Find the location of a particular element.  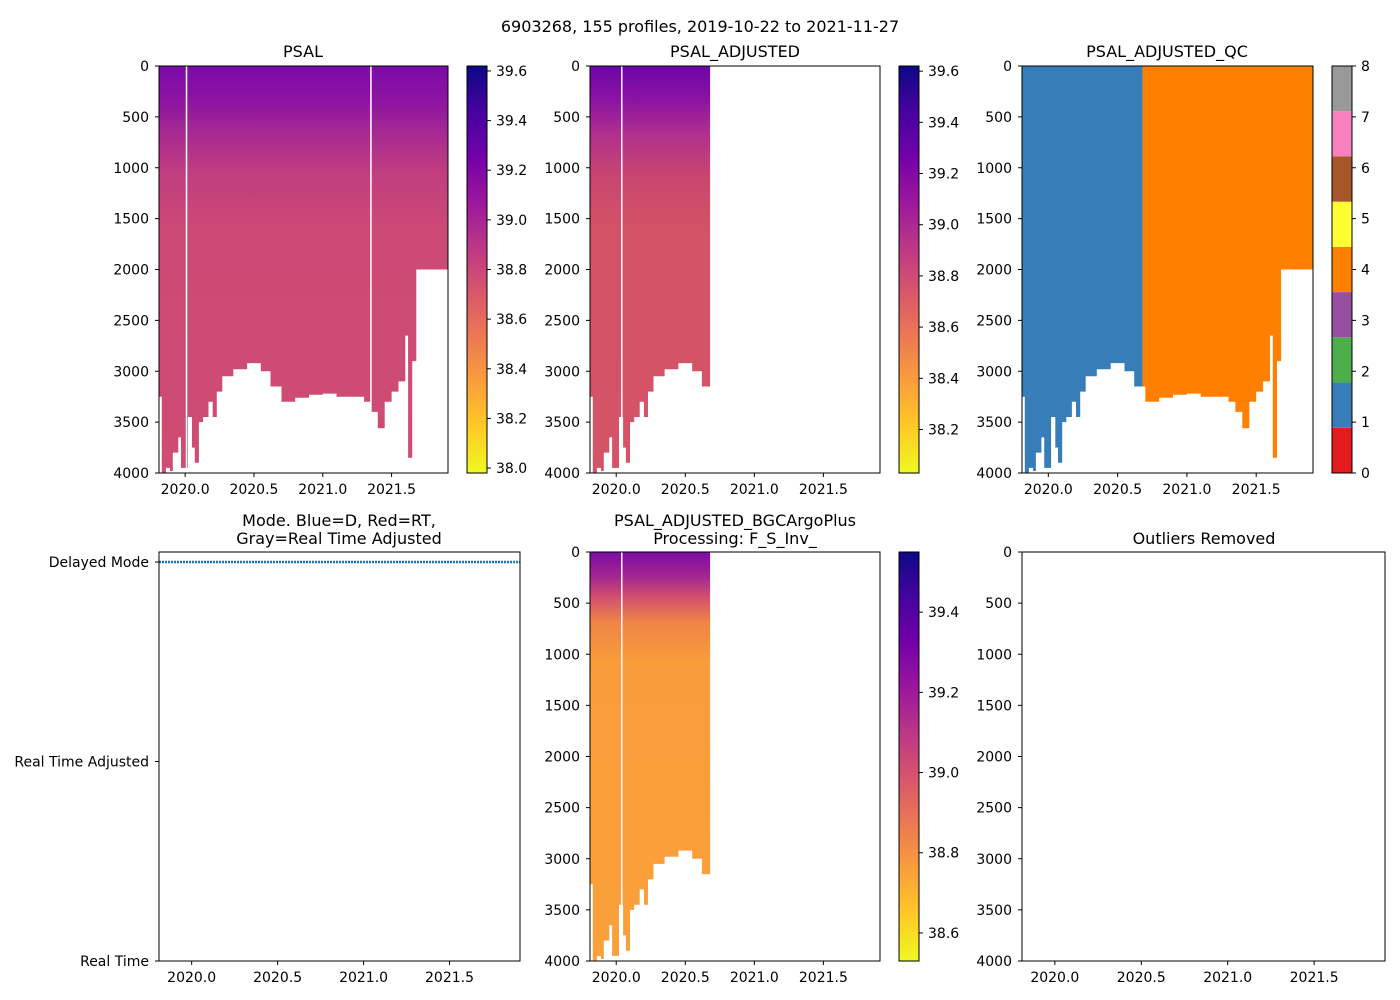

psal-x-tick-label: 2021.5 is located at coordinates (391, 490).